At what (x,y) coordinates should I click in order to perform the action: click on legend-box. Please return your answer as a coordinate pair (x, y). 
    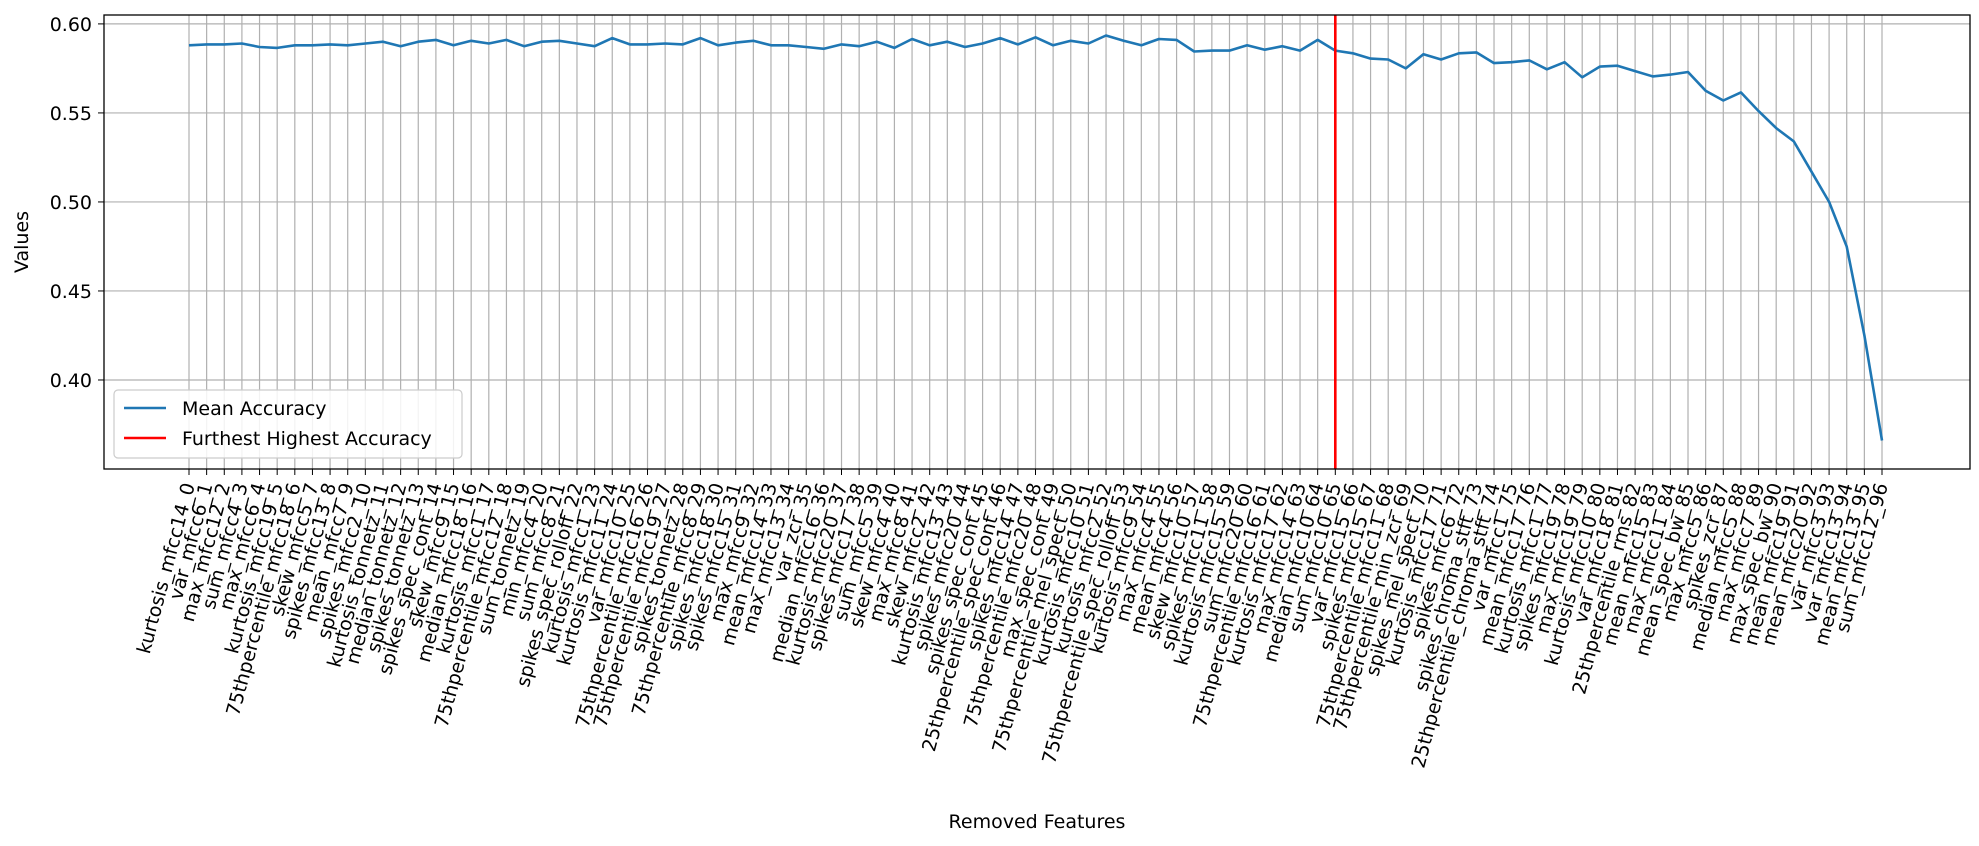
    Looking at the image, I should click on (288, 424).